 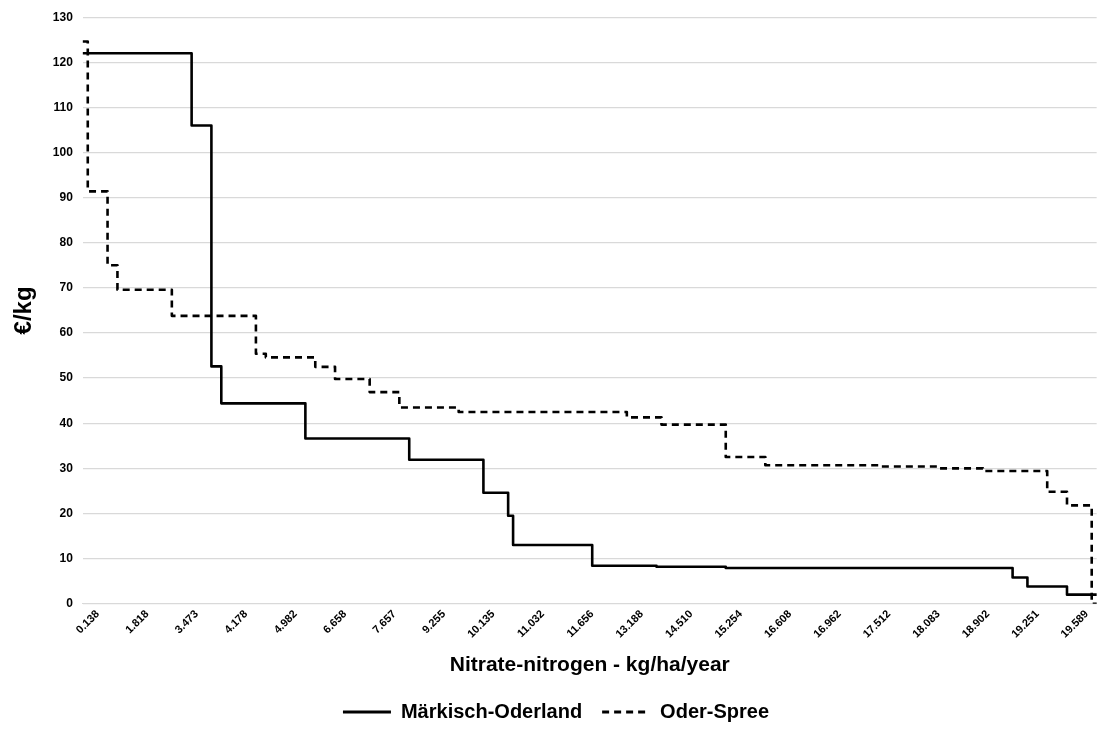 I want to click on y-tick-label: 120, so click(x=63, y=61).